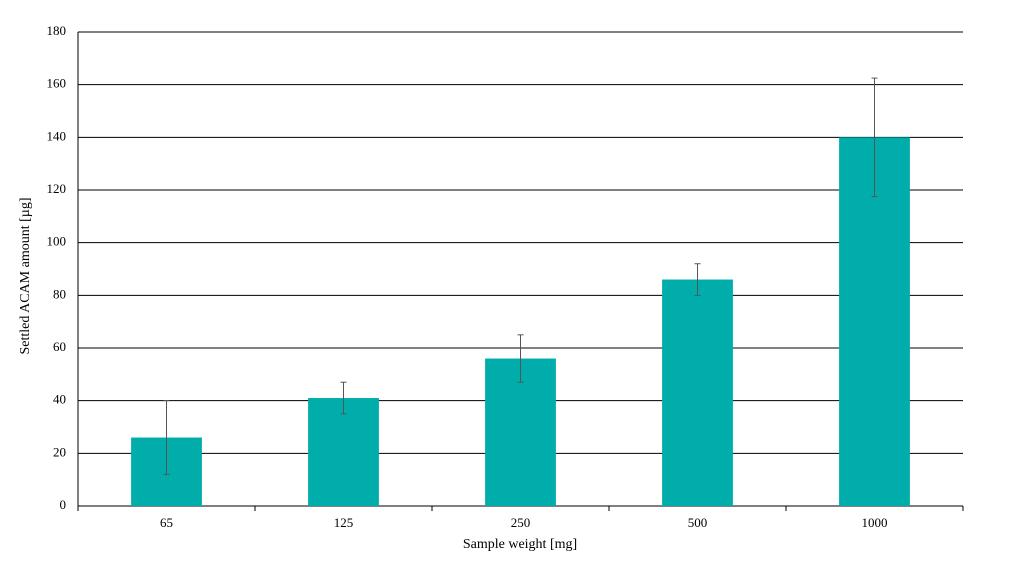  I want to click on x-tick-label: 125, so click(344, 522).